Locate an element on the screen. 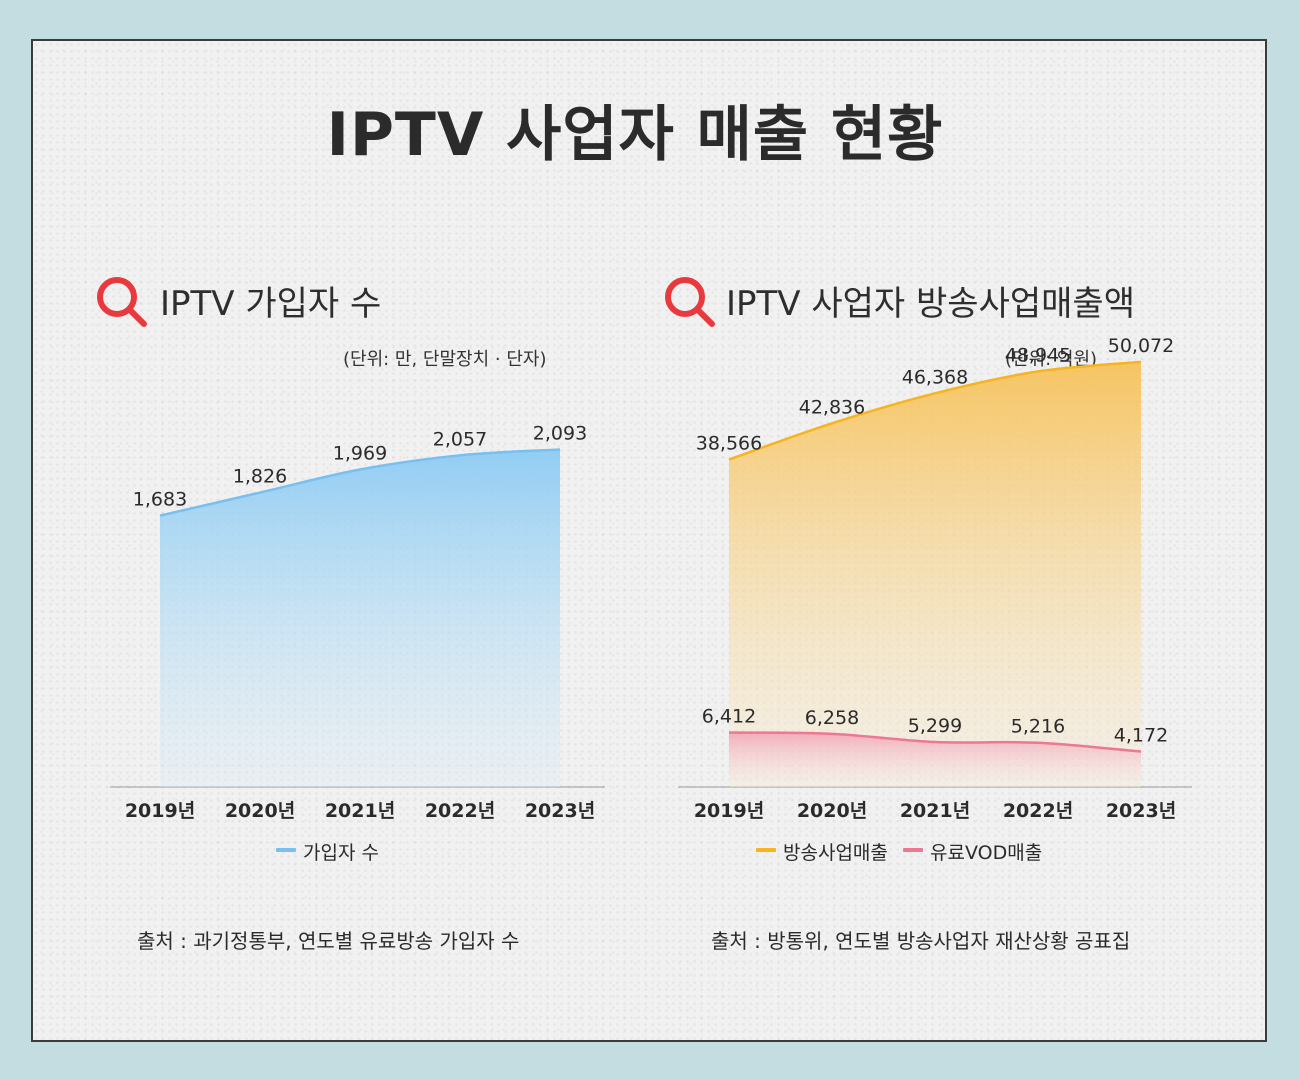 This screenshot has height=1080, width=1300. data-label: 4,172 is located at coordinates (1141, 736).